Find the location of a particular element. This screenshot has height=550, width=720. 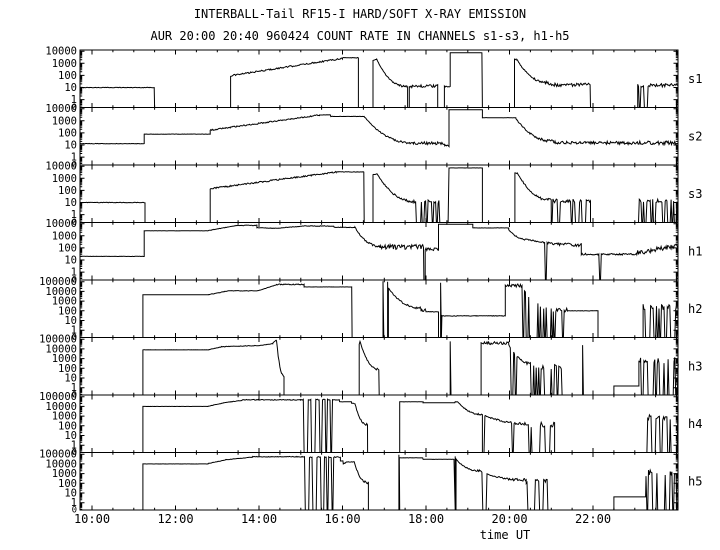

axis-ticks-s3 is located at coordinates (379, 194).